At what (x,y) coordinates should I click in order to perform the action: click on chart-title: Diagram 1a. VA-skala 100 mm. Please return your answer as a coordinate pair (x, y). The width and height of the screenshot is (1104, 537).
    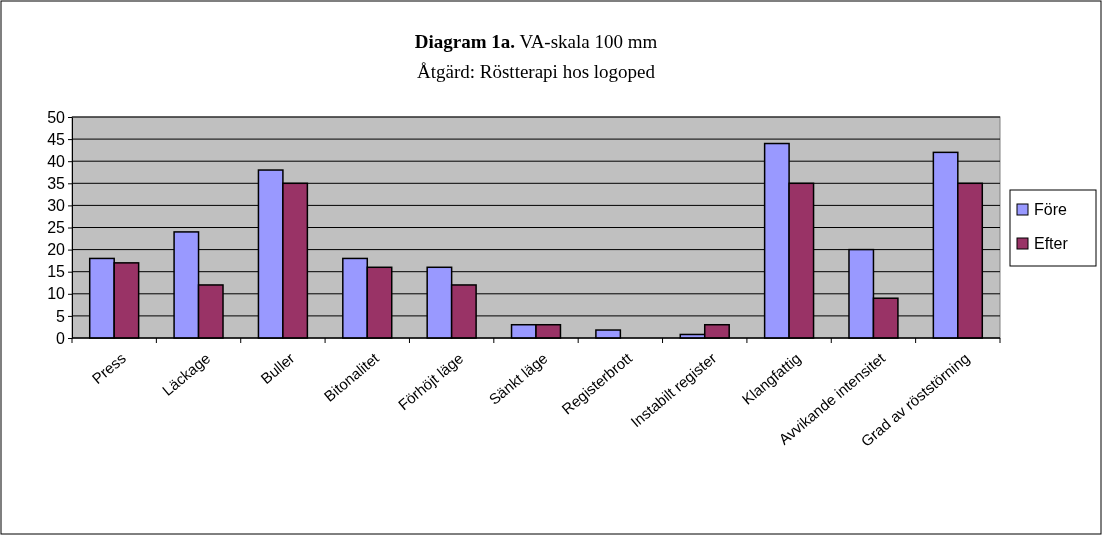
    Looking at the image, I should click on (536, 41).